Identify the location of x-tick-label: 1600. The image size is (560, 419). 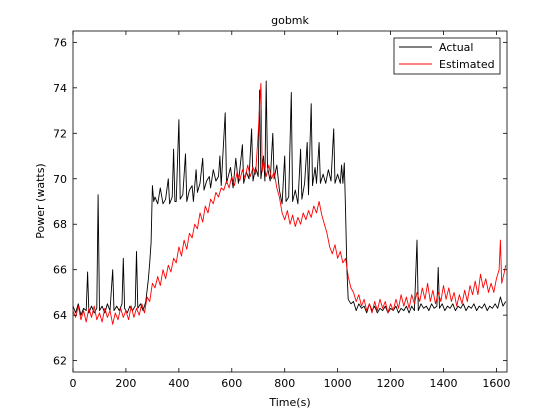
(496, 383).